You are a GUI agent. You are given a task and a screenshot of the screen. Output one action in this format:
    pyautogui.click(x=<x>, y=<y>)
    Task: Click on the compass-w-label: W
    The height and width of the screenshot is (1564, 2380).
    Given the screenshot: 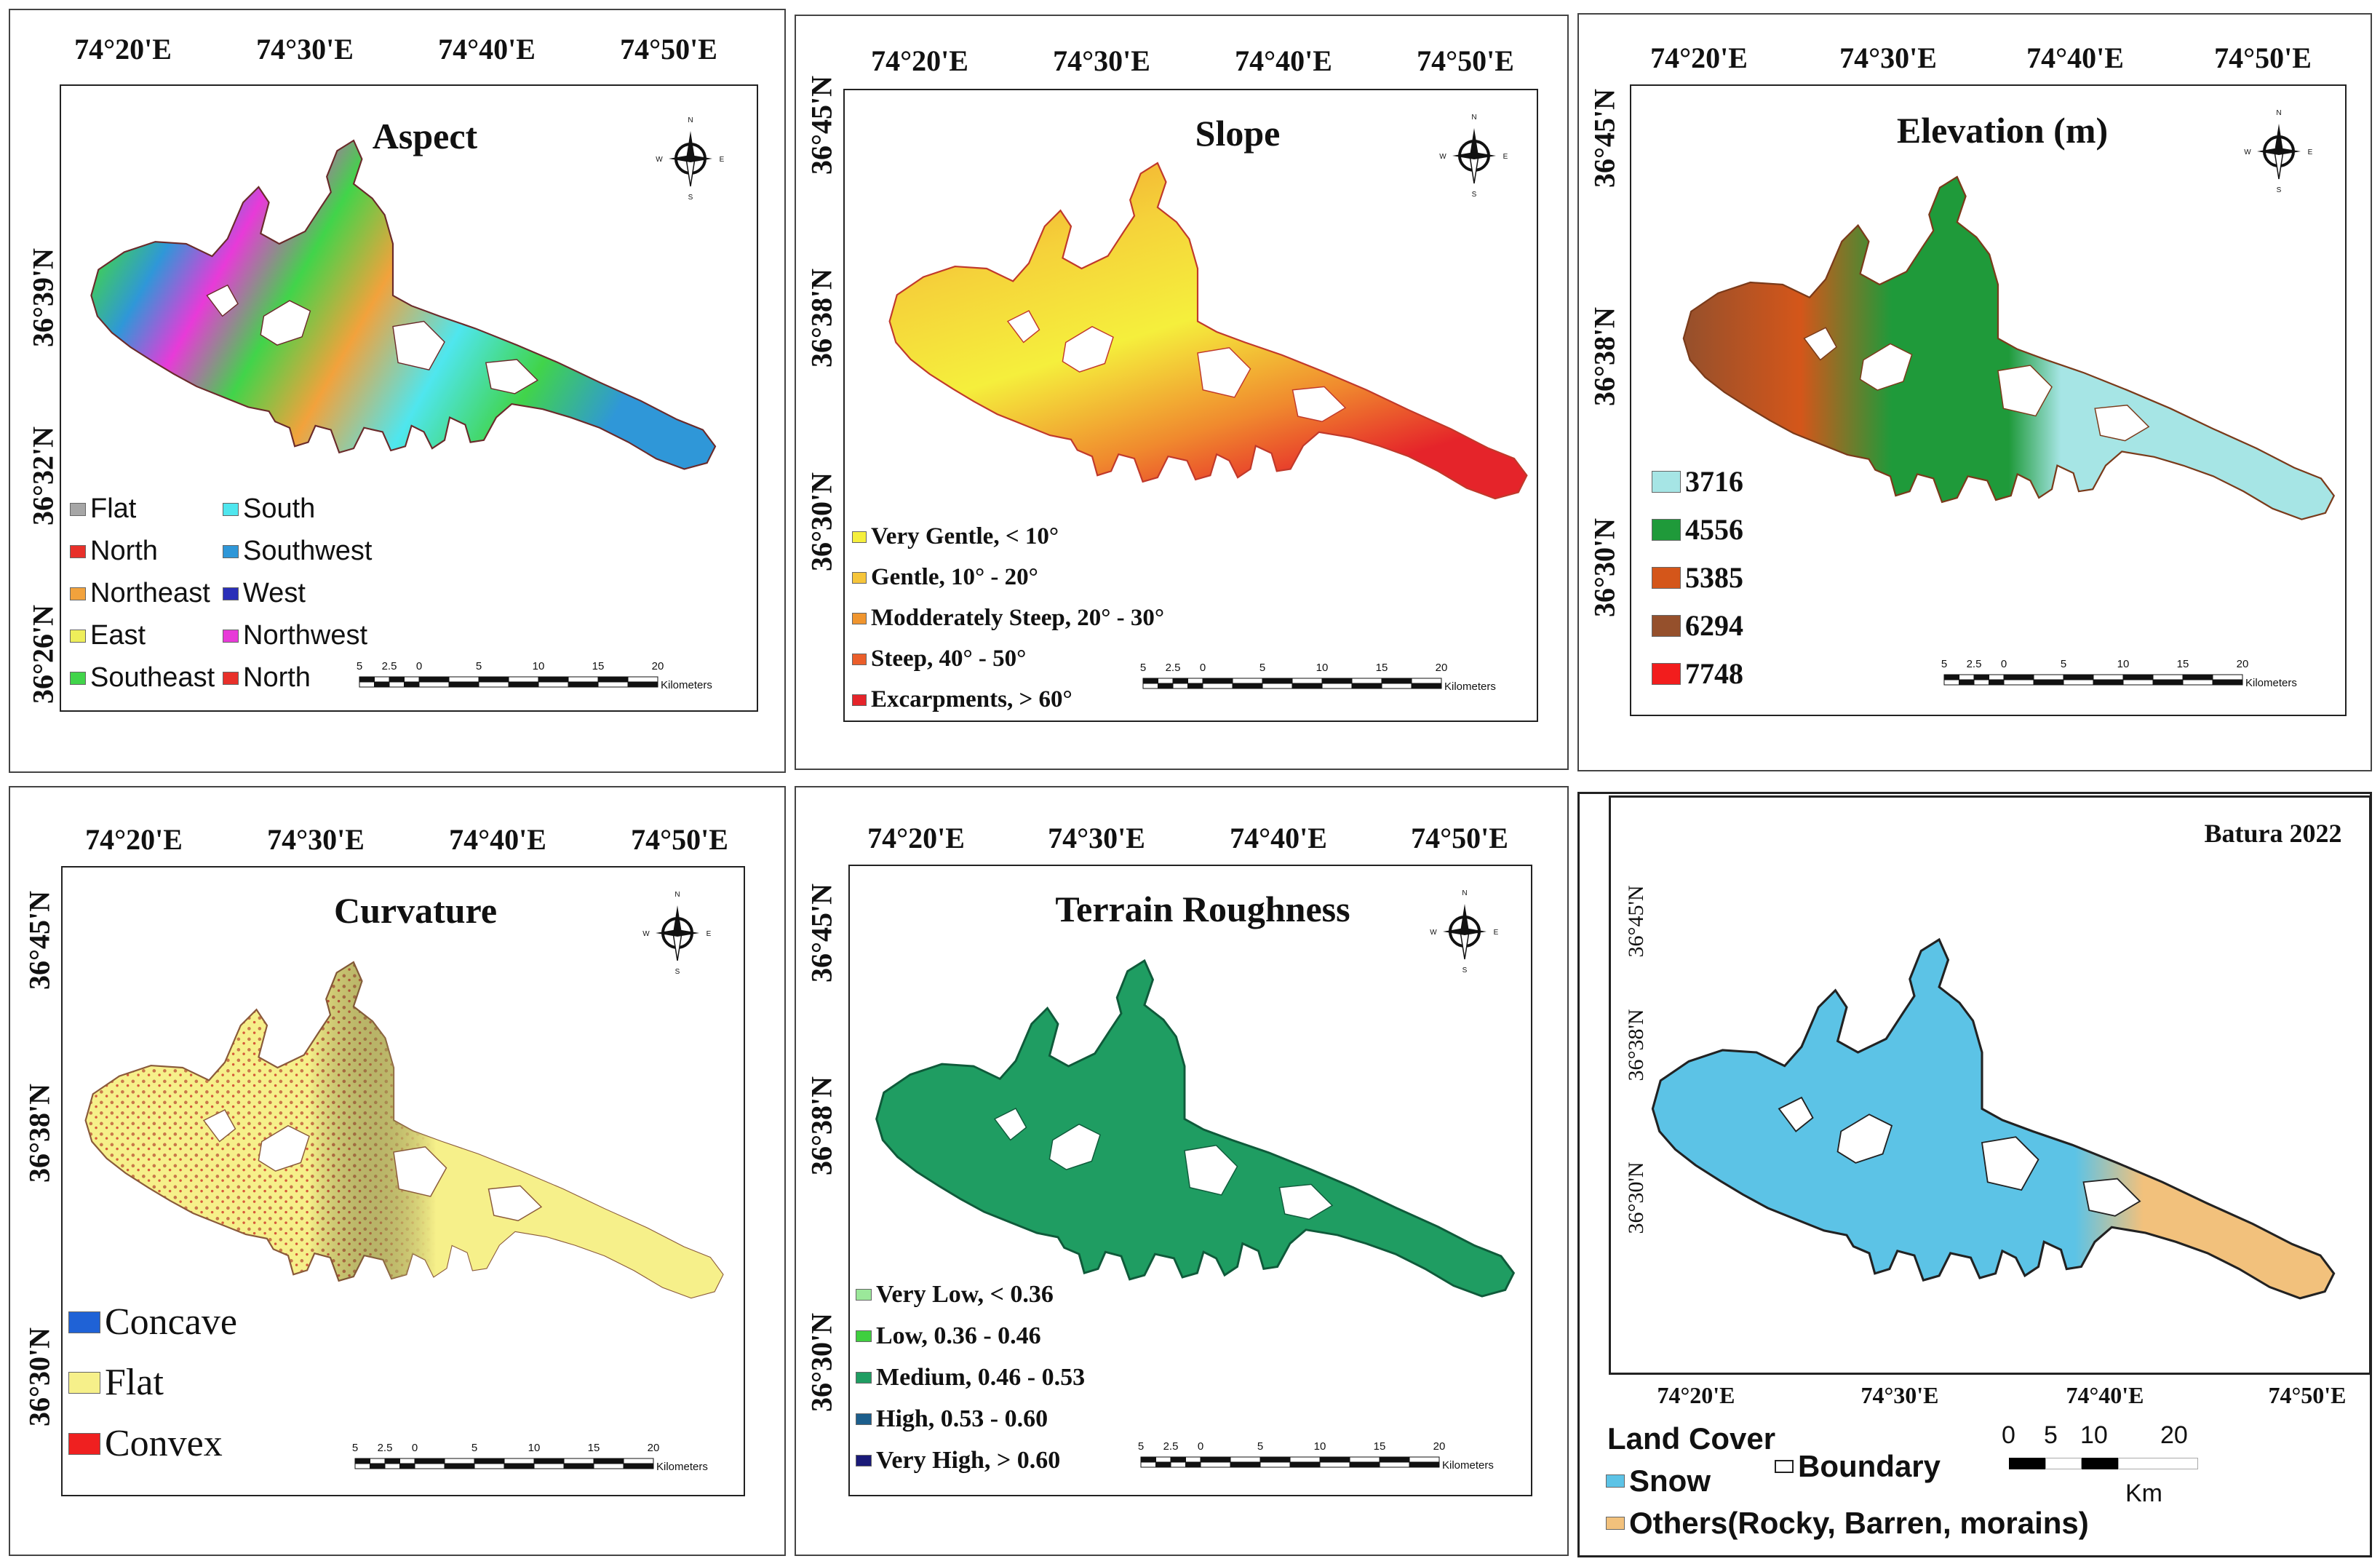 What is the action you would take?
    pyautogui.click(x=1442, y=157)
    